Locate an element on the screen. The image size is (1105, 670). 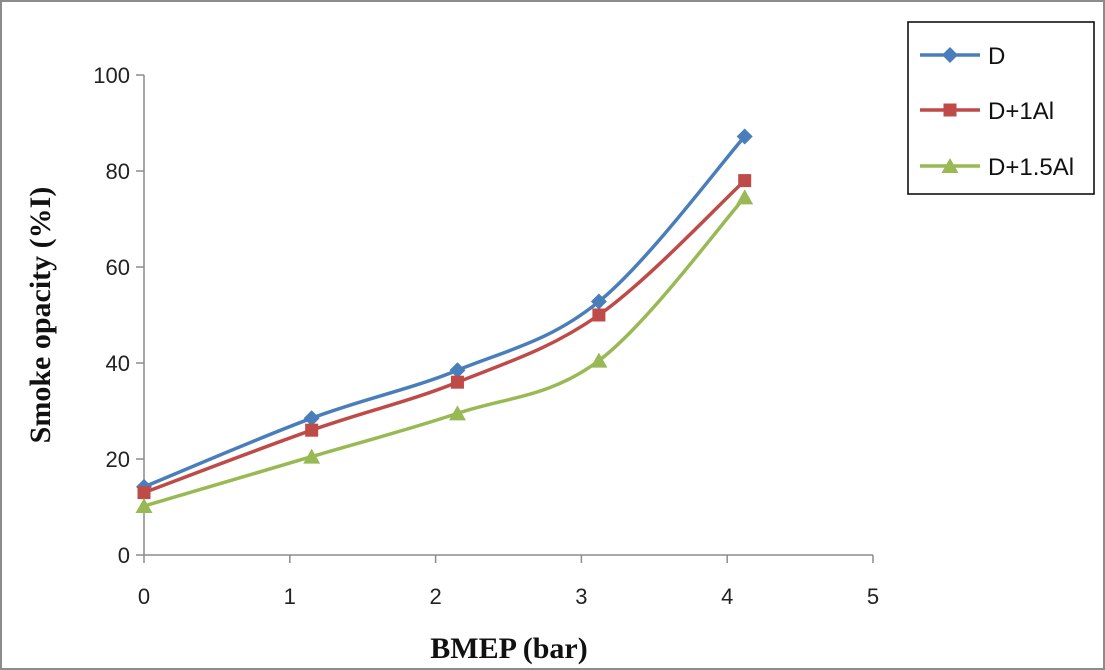
y-tick-label: 40 is located at coordinates (118, 363).